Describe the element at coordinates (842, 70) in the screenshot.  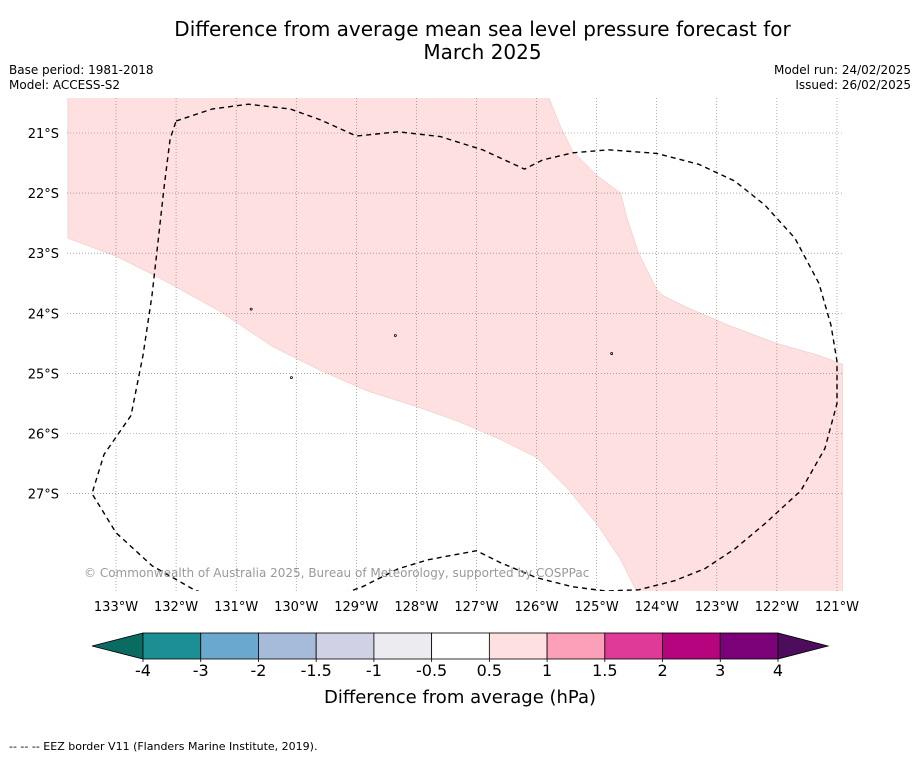
I see `model-run: Model run: 24/02/2025` at that location.